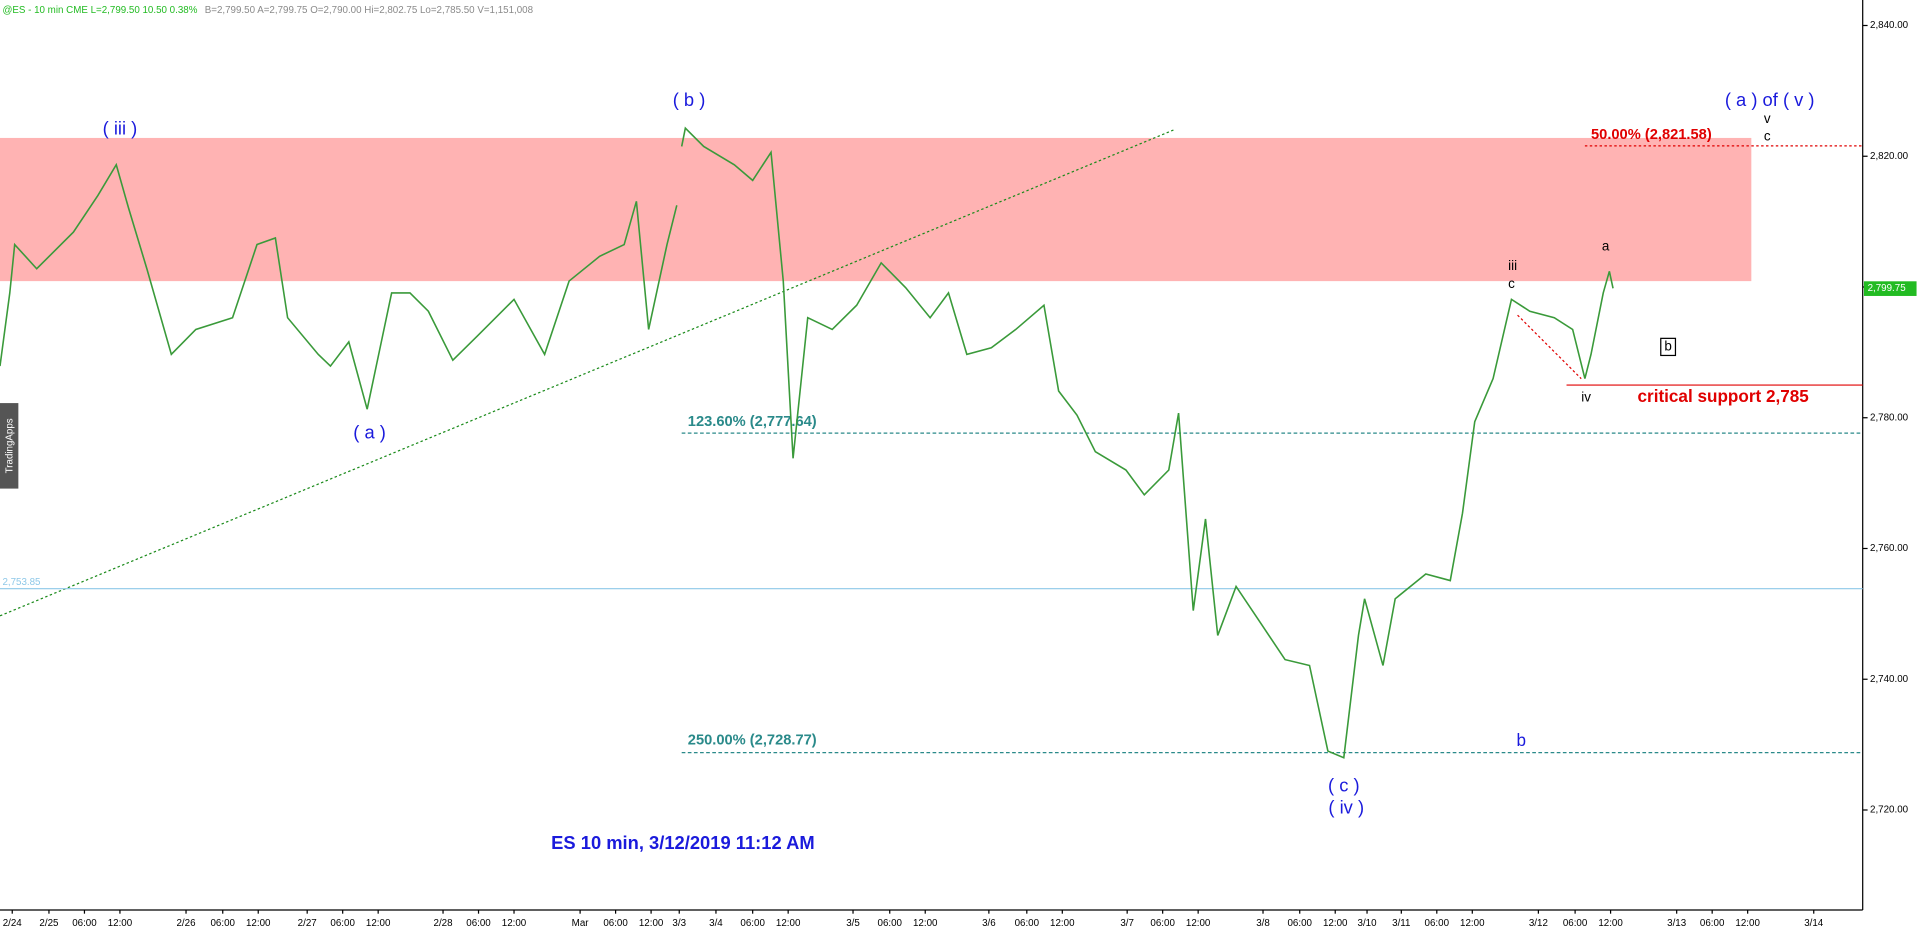 The height and width of the screenshot is (932, 1919). What do you see at coordinates (1401, 923) in the screenshot?
I see `x-tick-label: 3/11` at bounding box center [1401, 923].